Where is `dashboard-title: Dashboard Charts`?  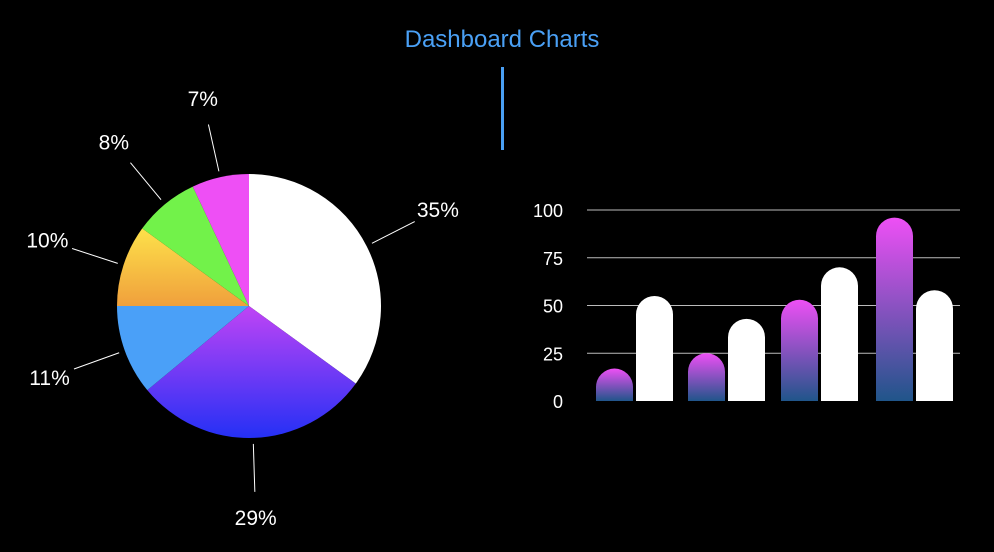 dashboard-title: Dashboard Charts is located at coordinates (502, 39).